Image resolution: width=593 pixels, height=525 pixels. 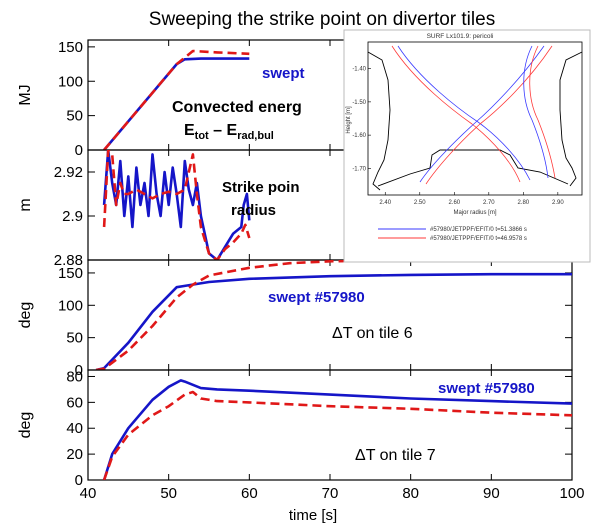 What do you see at coordinates (168, 493) in the screenshot?
I see `x-tick-label: 50` at bounding box center [168, 493].